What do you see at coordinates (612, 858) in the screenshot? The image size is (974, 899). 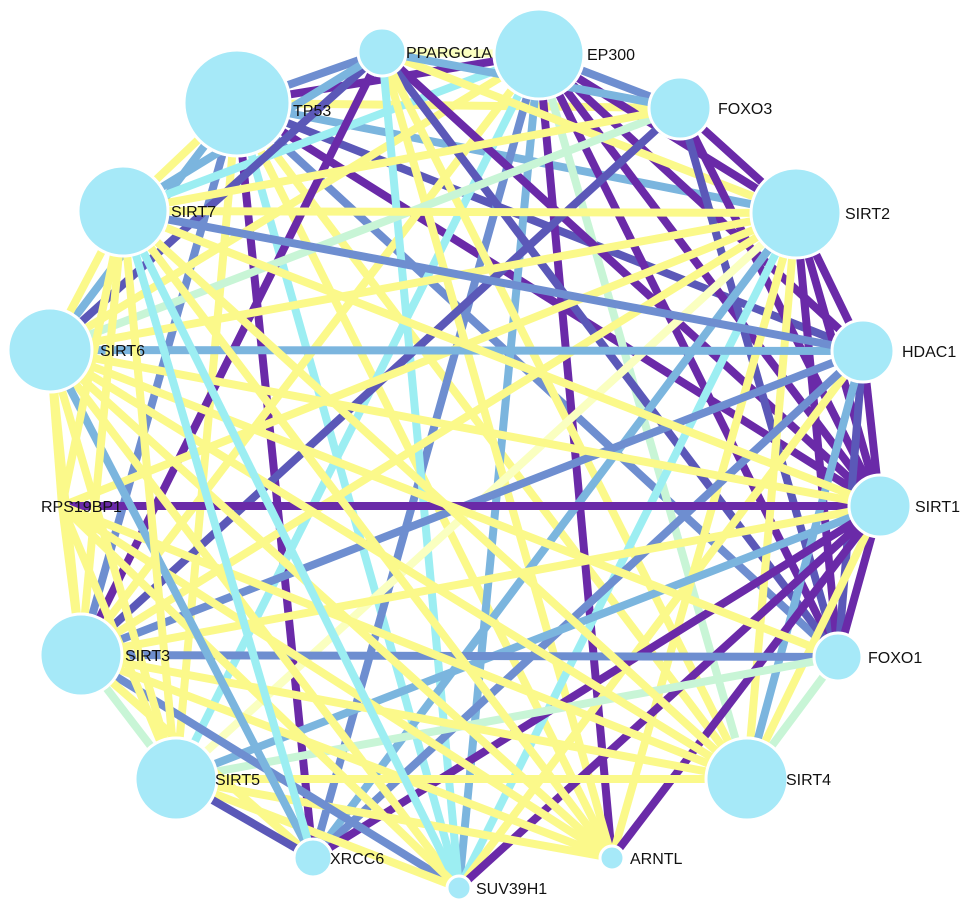 I see `node-arntl` at bounding box center [612, 858].